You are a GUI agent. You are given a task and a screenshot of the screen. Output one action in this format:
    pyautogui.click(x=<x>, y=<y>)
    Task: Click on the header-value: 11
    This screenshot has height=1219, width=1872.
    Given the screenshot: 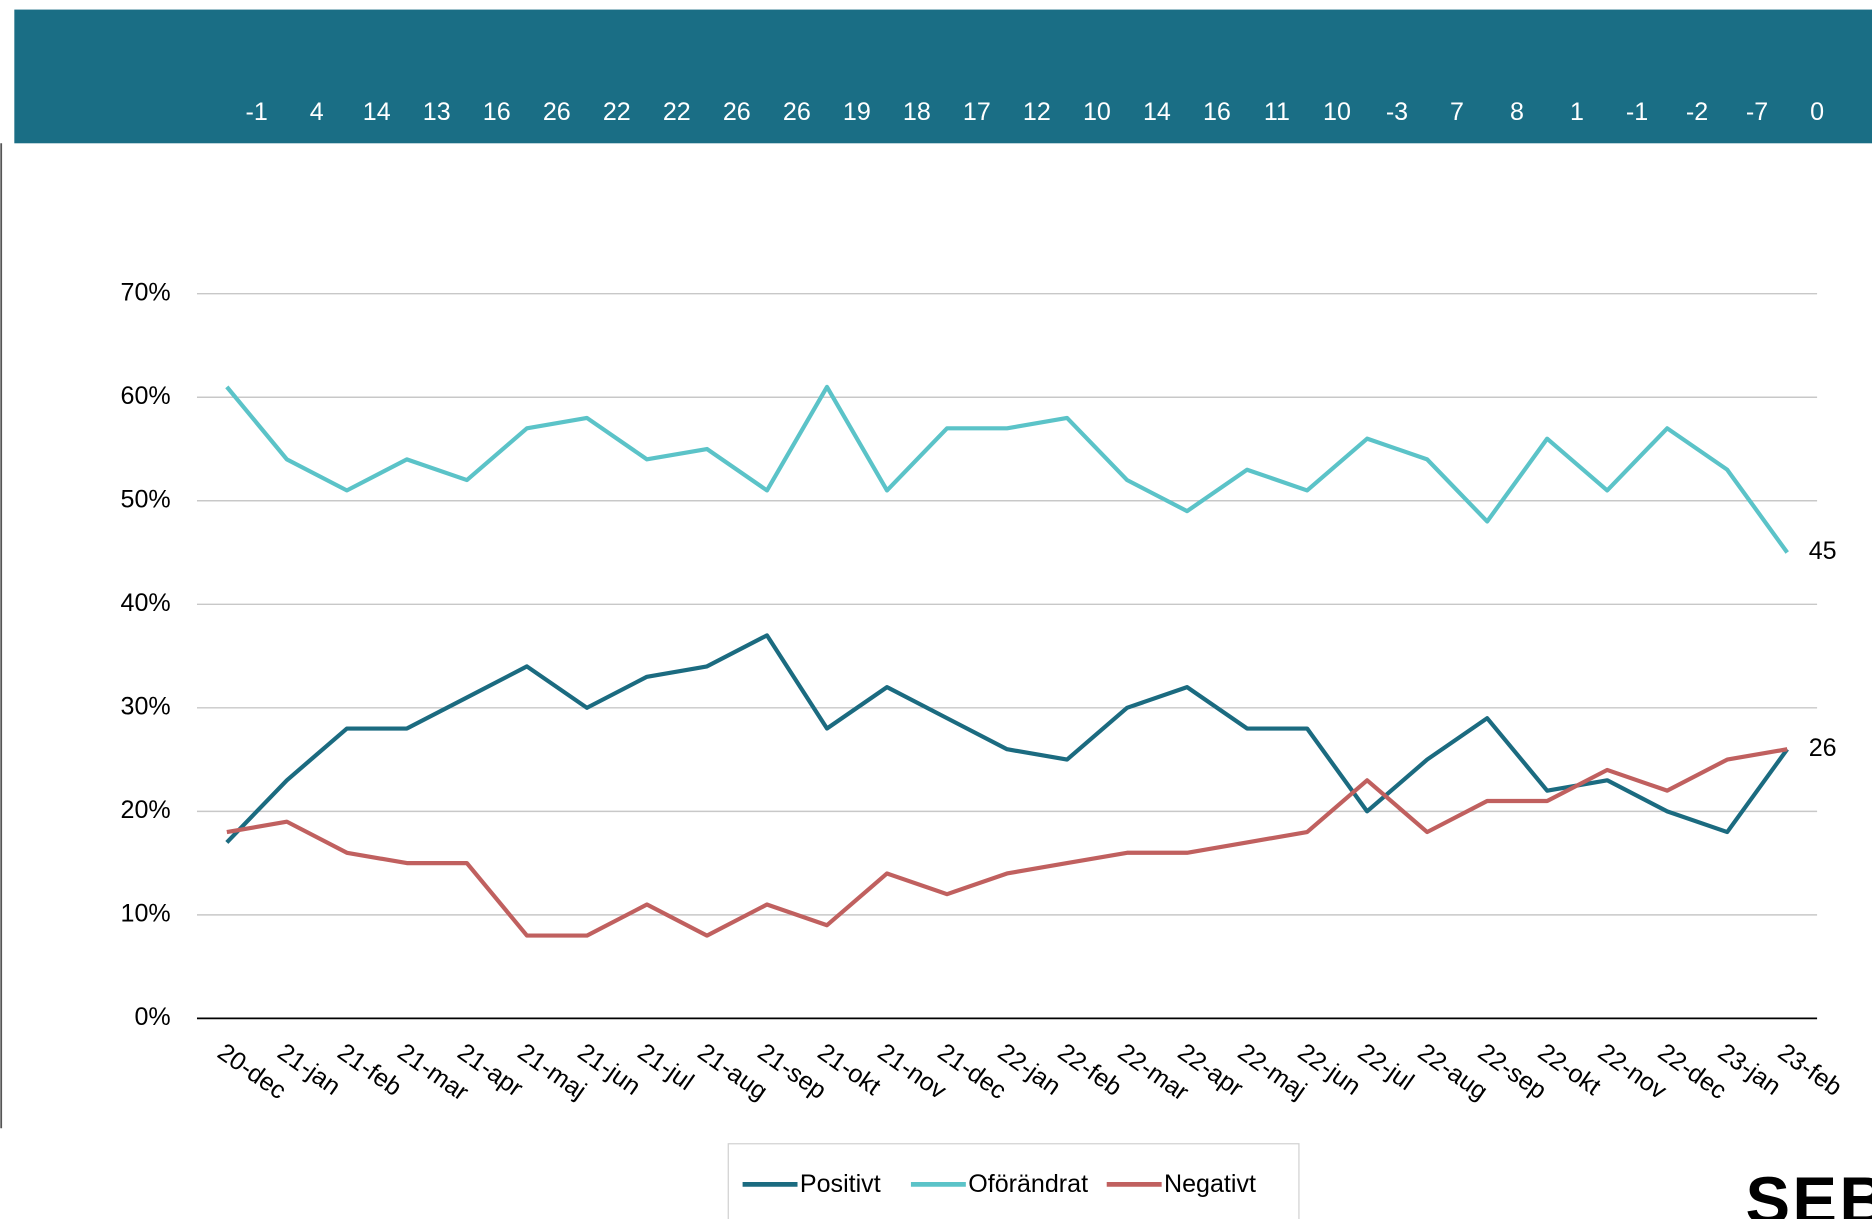 What is the action you would take?
    pyautogui.click(x=1277, y=112)
    